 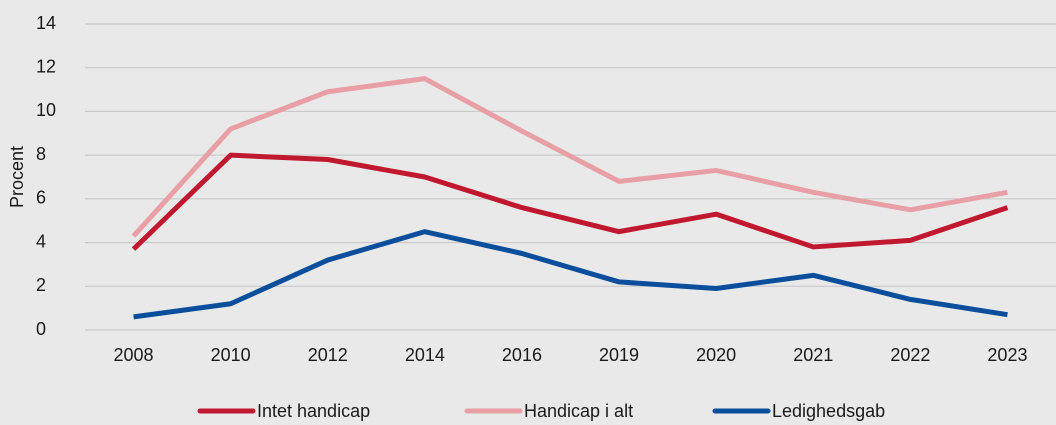 I want to click on x-tick-label: 2014, so click(x=425, y=355).